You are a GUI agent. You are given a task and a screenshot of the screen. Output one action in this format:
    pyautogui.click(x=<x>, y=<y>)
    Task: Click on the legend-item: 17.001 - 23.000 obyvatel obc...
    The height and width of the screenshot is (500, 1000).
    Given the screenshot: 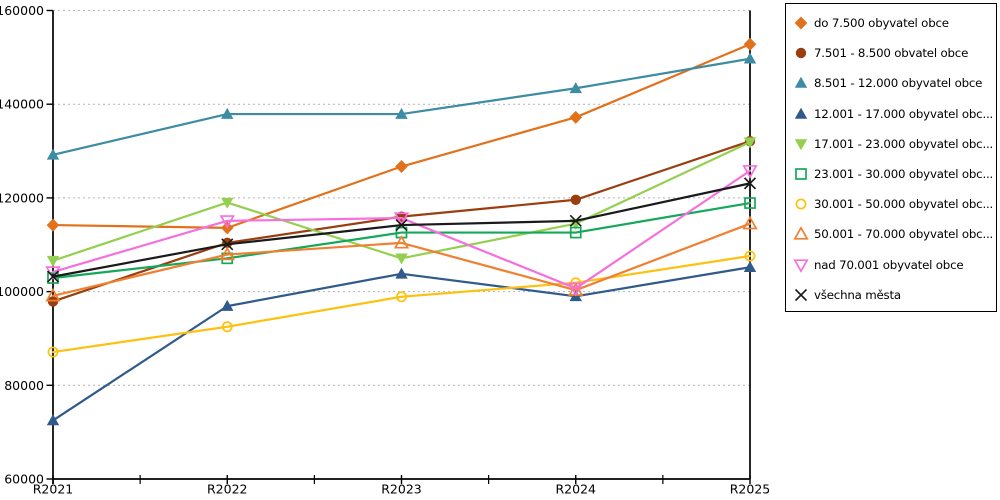 What is the action you would take?
    pyautogui.click(x=894, y=144)
    